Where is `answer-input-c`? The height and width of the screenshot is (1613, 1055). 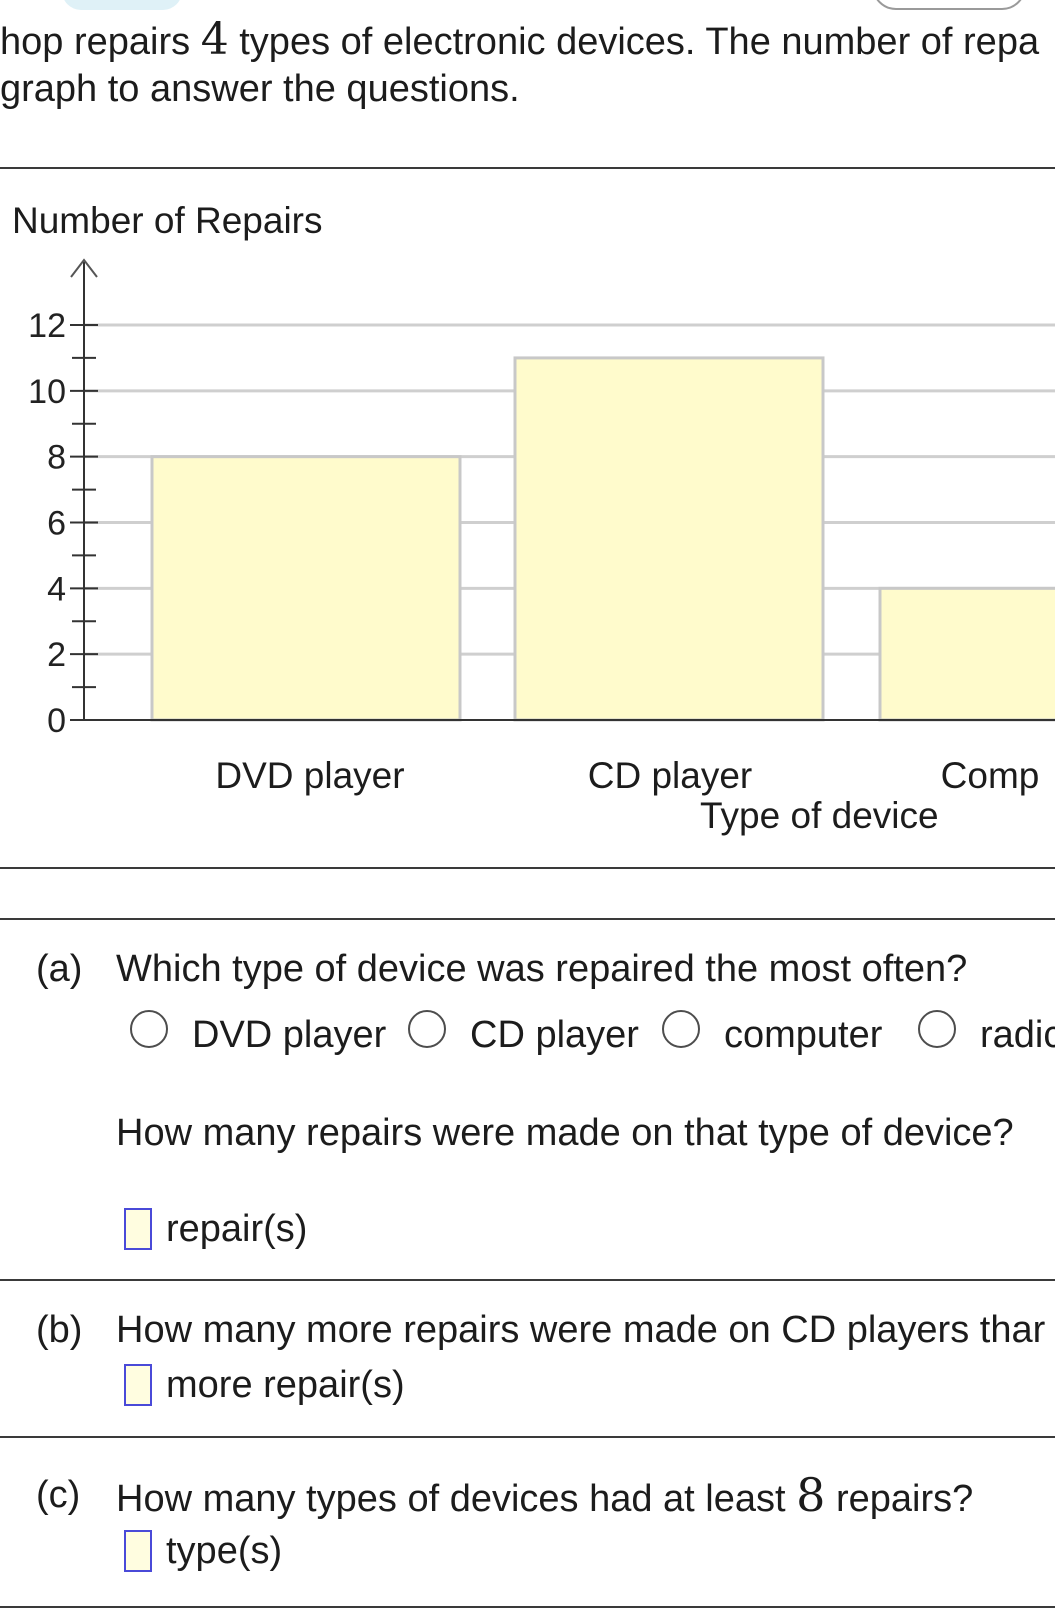 answer-input-c is located at coordinates (138, 1551).